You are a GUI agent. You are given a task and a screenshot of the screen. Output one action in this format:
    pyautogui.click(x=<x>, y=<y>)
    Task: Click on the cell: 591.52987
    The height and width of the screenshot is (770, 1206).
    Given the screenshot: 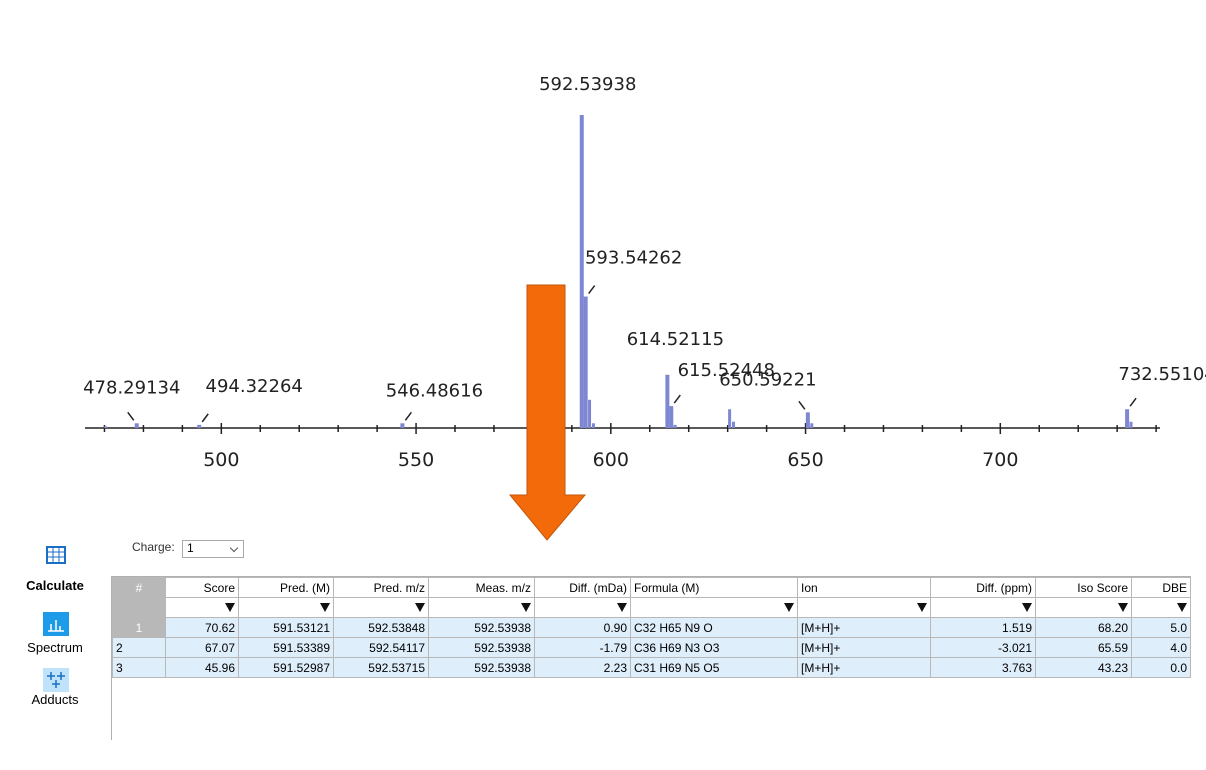 What is the action you would take?
    pyautogui.click(x=286, y=667)
    